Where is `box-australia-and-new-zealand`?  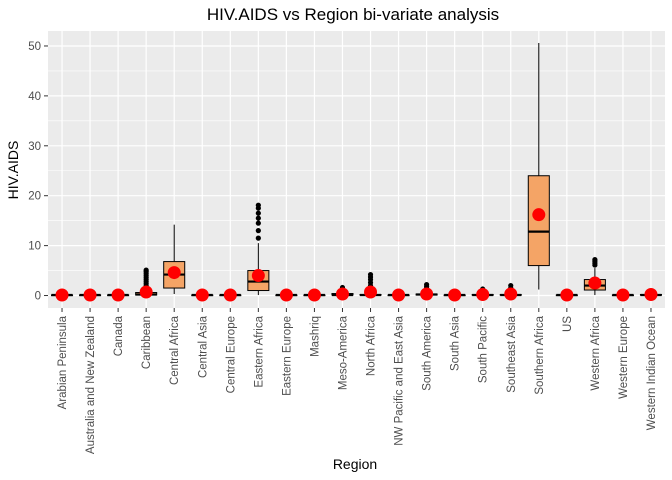 box-australia-and-new-zealand is located at coordinates (90, 295).